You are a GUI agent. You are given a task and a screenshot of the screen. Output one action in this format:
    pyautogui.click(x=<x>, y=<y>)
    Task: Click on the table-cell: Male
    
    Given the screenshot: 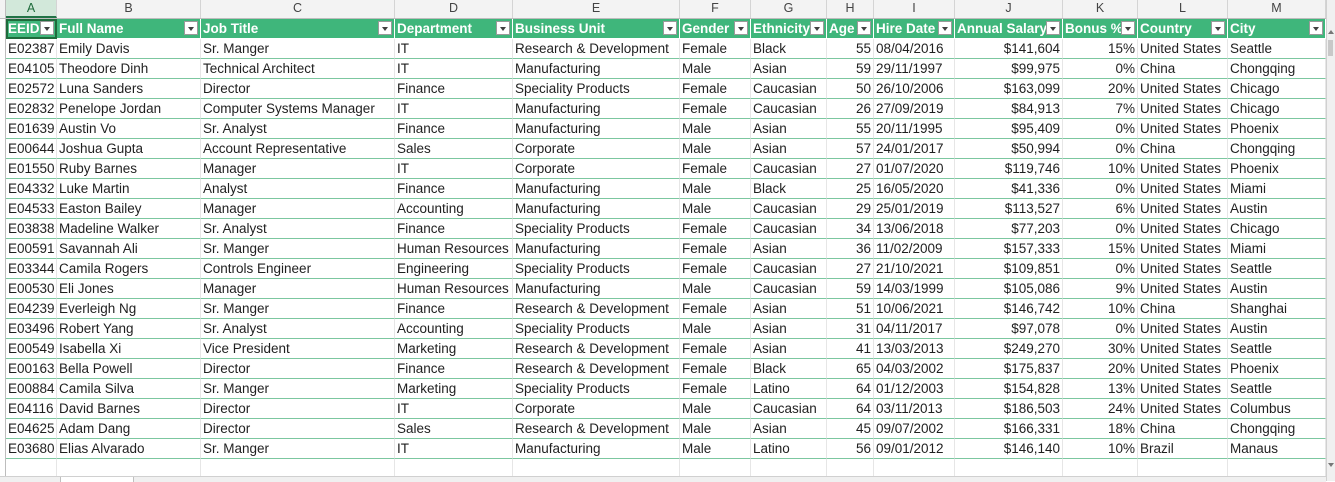 What is the action you would take?
    pyautogui.click(x=715, y=69)
    